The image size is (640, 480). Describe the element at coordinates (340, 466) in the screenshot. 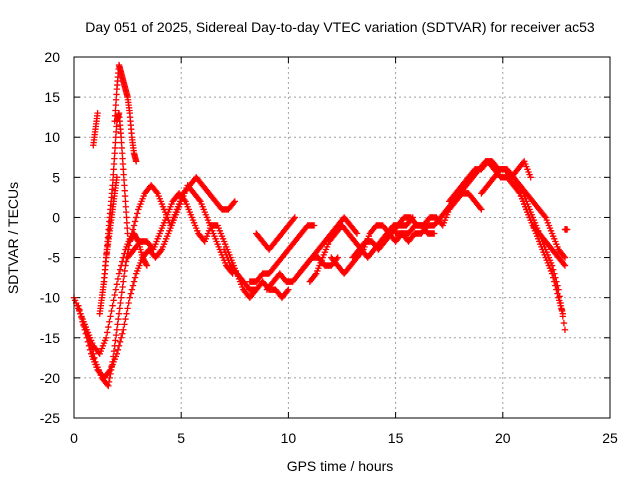

I see `x-axis-label: GPS time / hours` at that location.